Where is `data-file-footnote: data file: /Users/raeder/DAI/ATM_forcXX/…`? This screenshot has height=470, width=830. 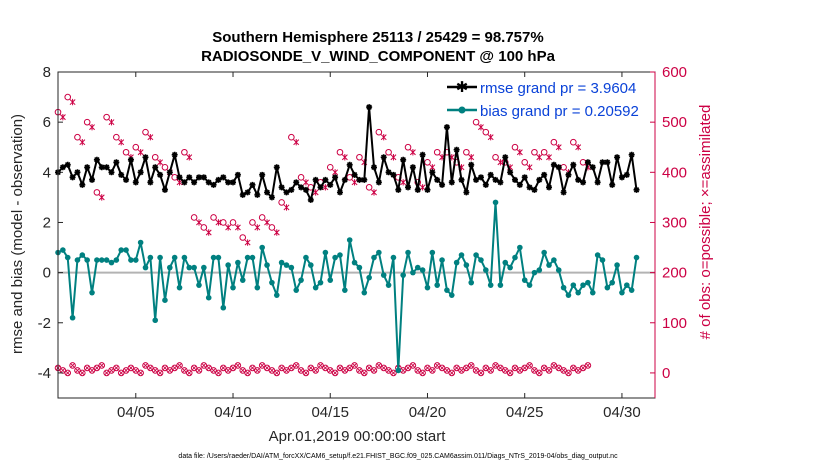 data-file-footnote: data file: /Users/raeder/DAI/ATM_forcXX/… is located at coordinates (398, 456).